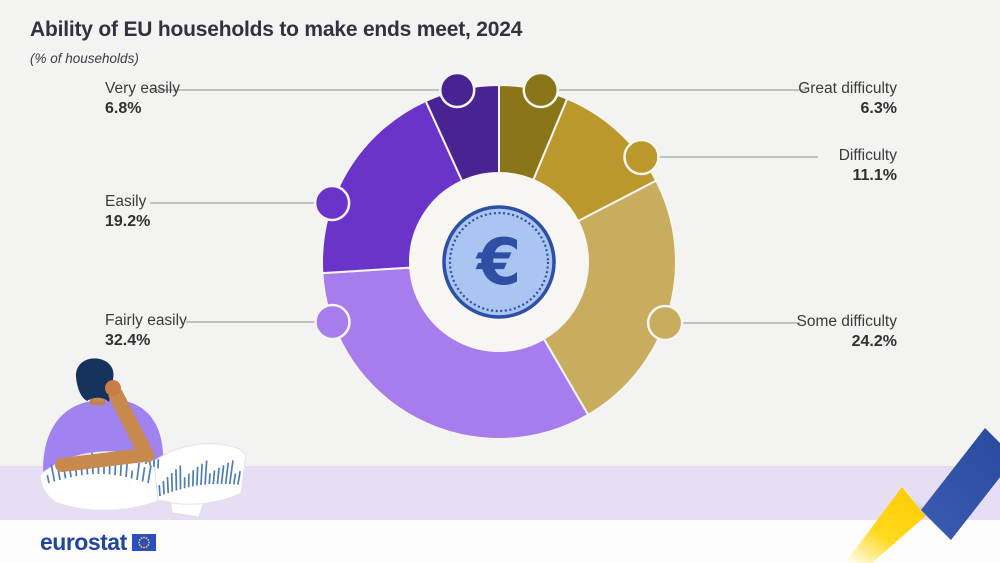 The image size is (1000, 563). I want to click on slice-label-value: 19.2%, so click(128, 221).